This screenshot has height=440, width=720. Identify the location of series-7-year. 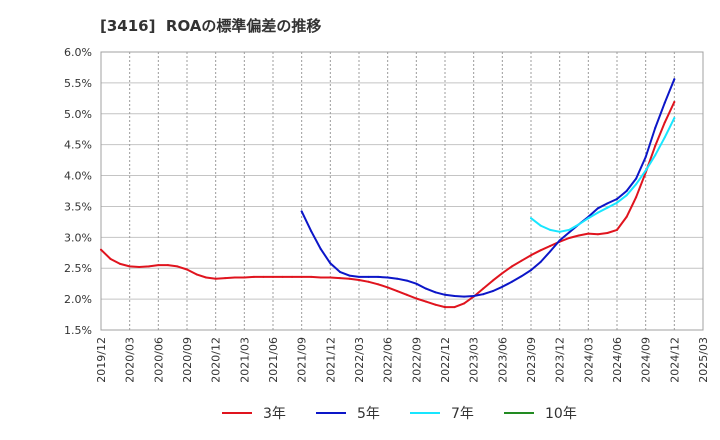
(603, 175).